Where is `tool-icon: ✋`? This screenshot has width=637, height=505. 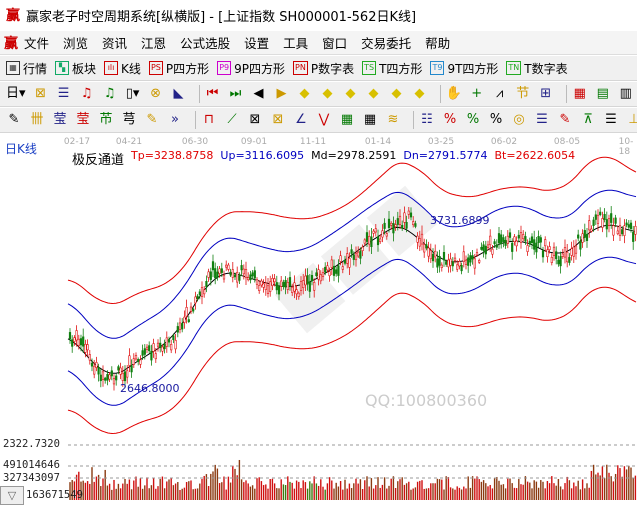 tool-icon: ✋ is located at coordinates (453, 93).